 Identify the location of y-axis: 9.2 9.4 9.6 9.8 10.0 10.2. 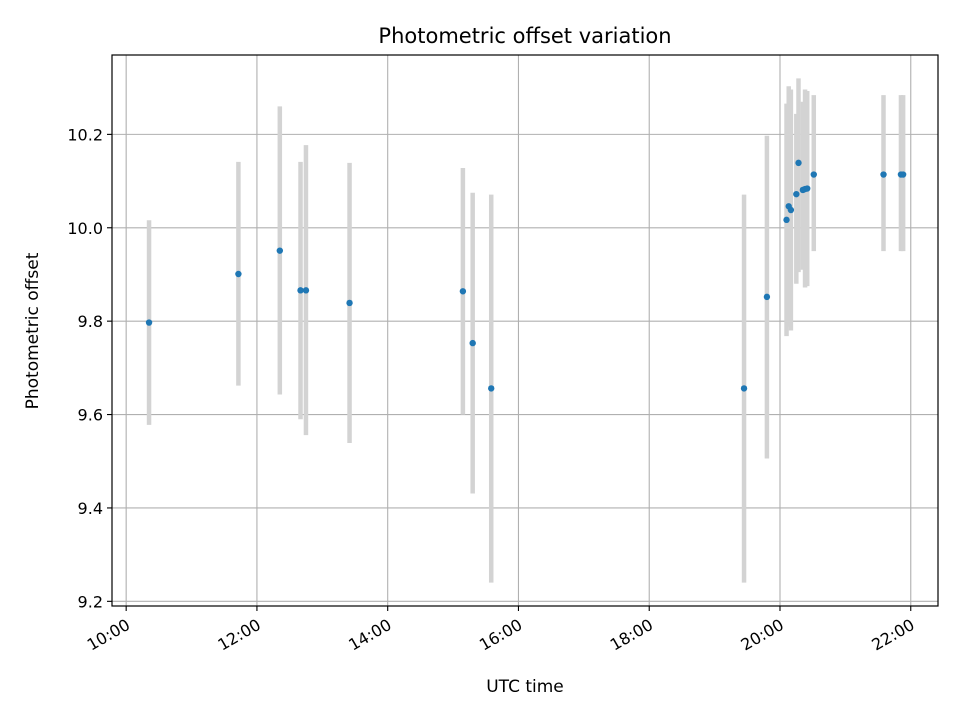
(89, 368).